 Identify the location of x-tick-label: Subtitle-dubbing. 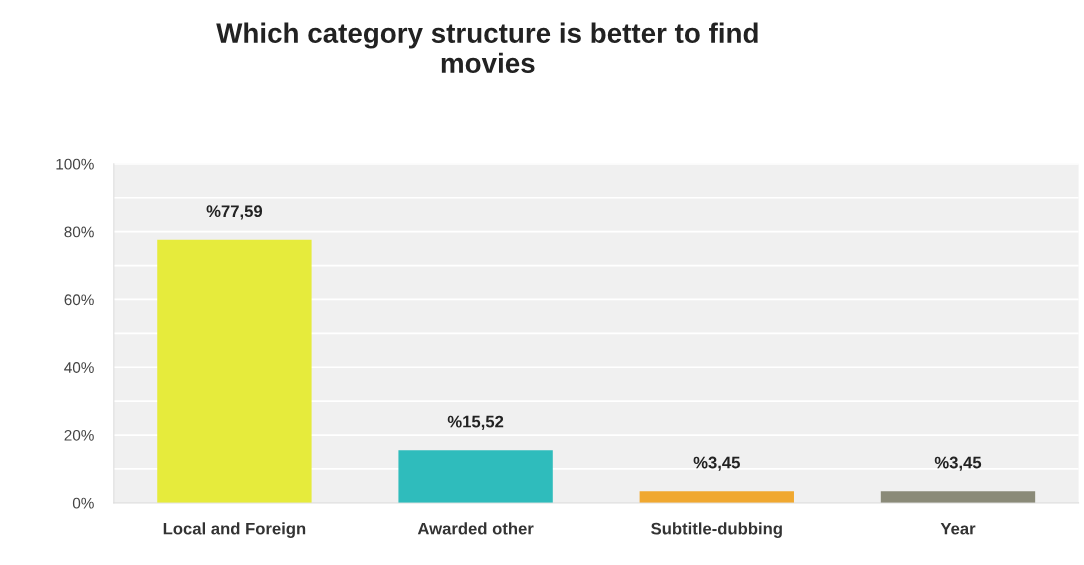
(716, 530).